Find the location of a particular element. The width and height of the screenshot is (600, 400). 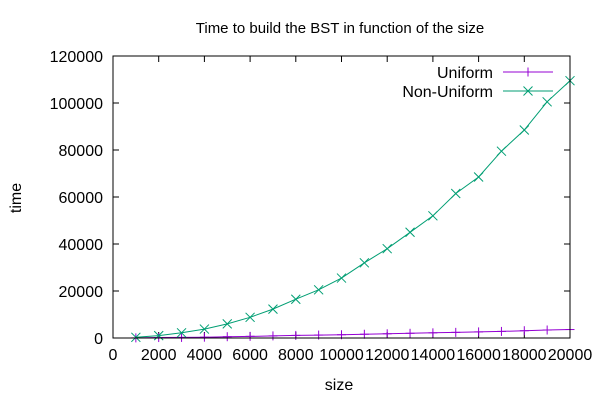

x-tick-label: 2000 is located at coordinates (159, 355).